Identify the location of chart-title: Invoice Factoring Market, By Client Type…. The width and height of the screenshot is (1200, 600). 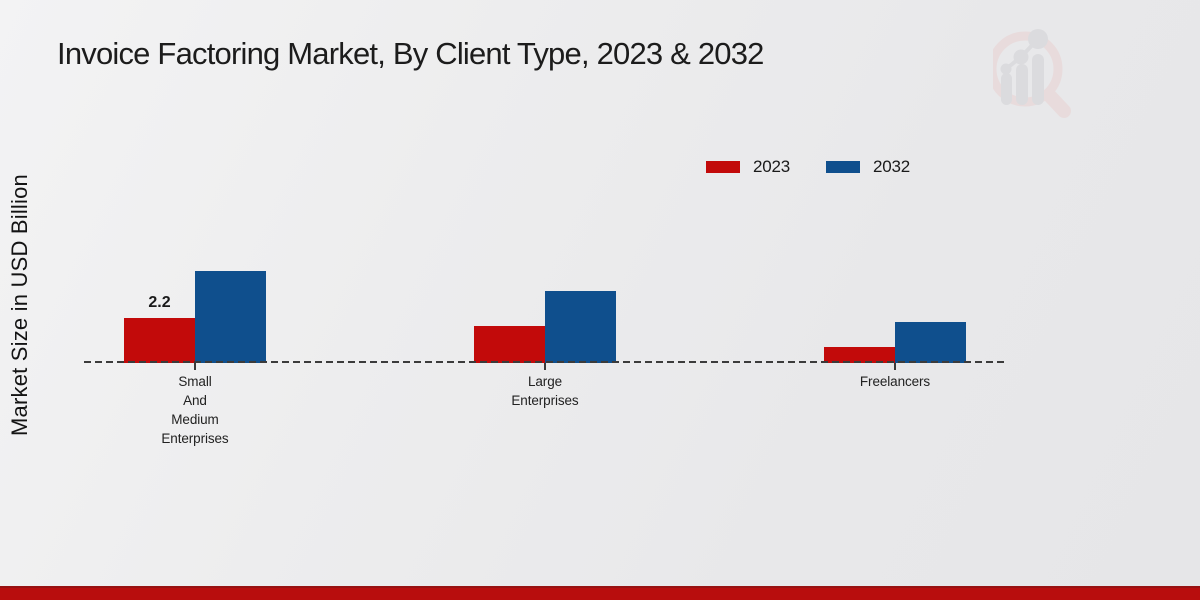
(410, 53).